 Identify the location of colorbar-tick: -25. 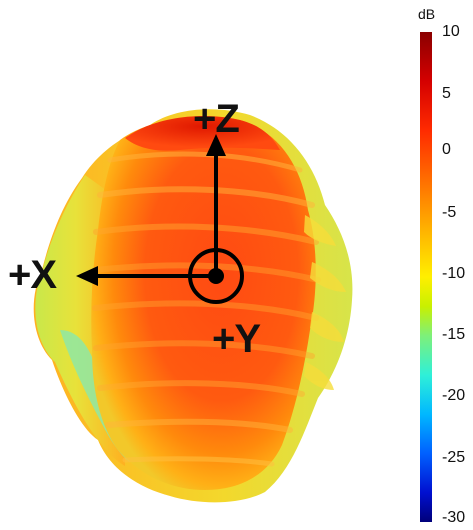
(454, 457).